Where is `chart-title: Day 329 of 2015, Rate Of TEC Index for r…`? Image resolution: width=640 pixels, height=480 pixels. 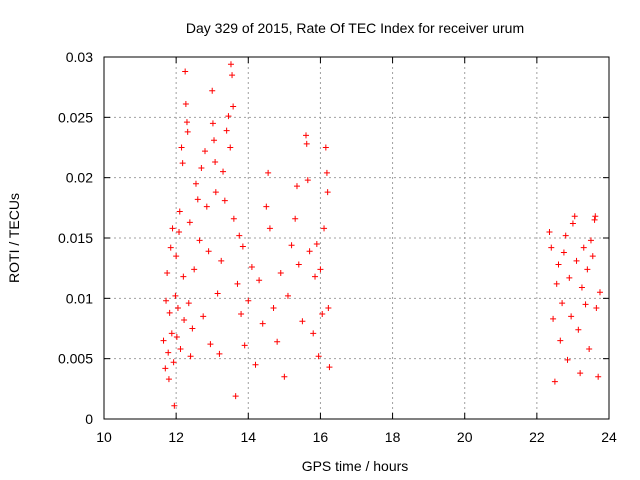 chart-title: Day 329 of 2015, Rate Of TEC Index for r… is located at coordinates (355, 28).